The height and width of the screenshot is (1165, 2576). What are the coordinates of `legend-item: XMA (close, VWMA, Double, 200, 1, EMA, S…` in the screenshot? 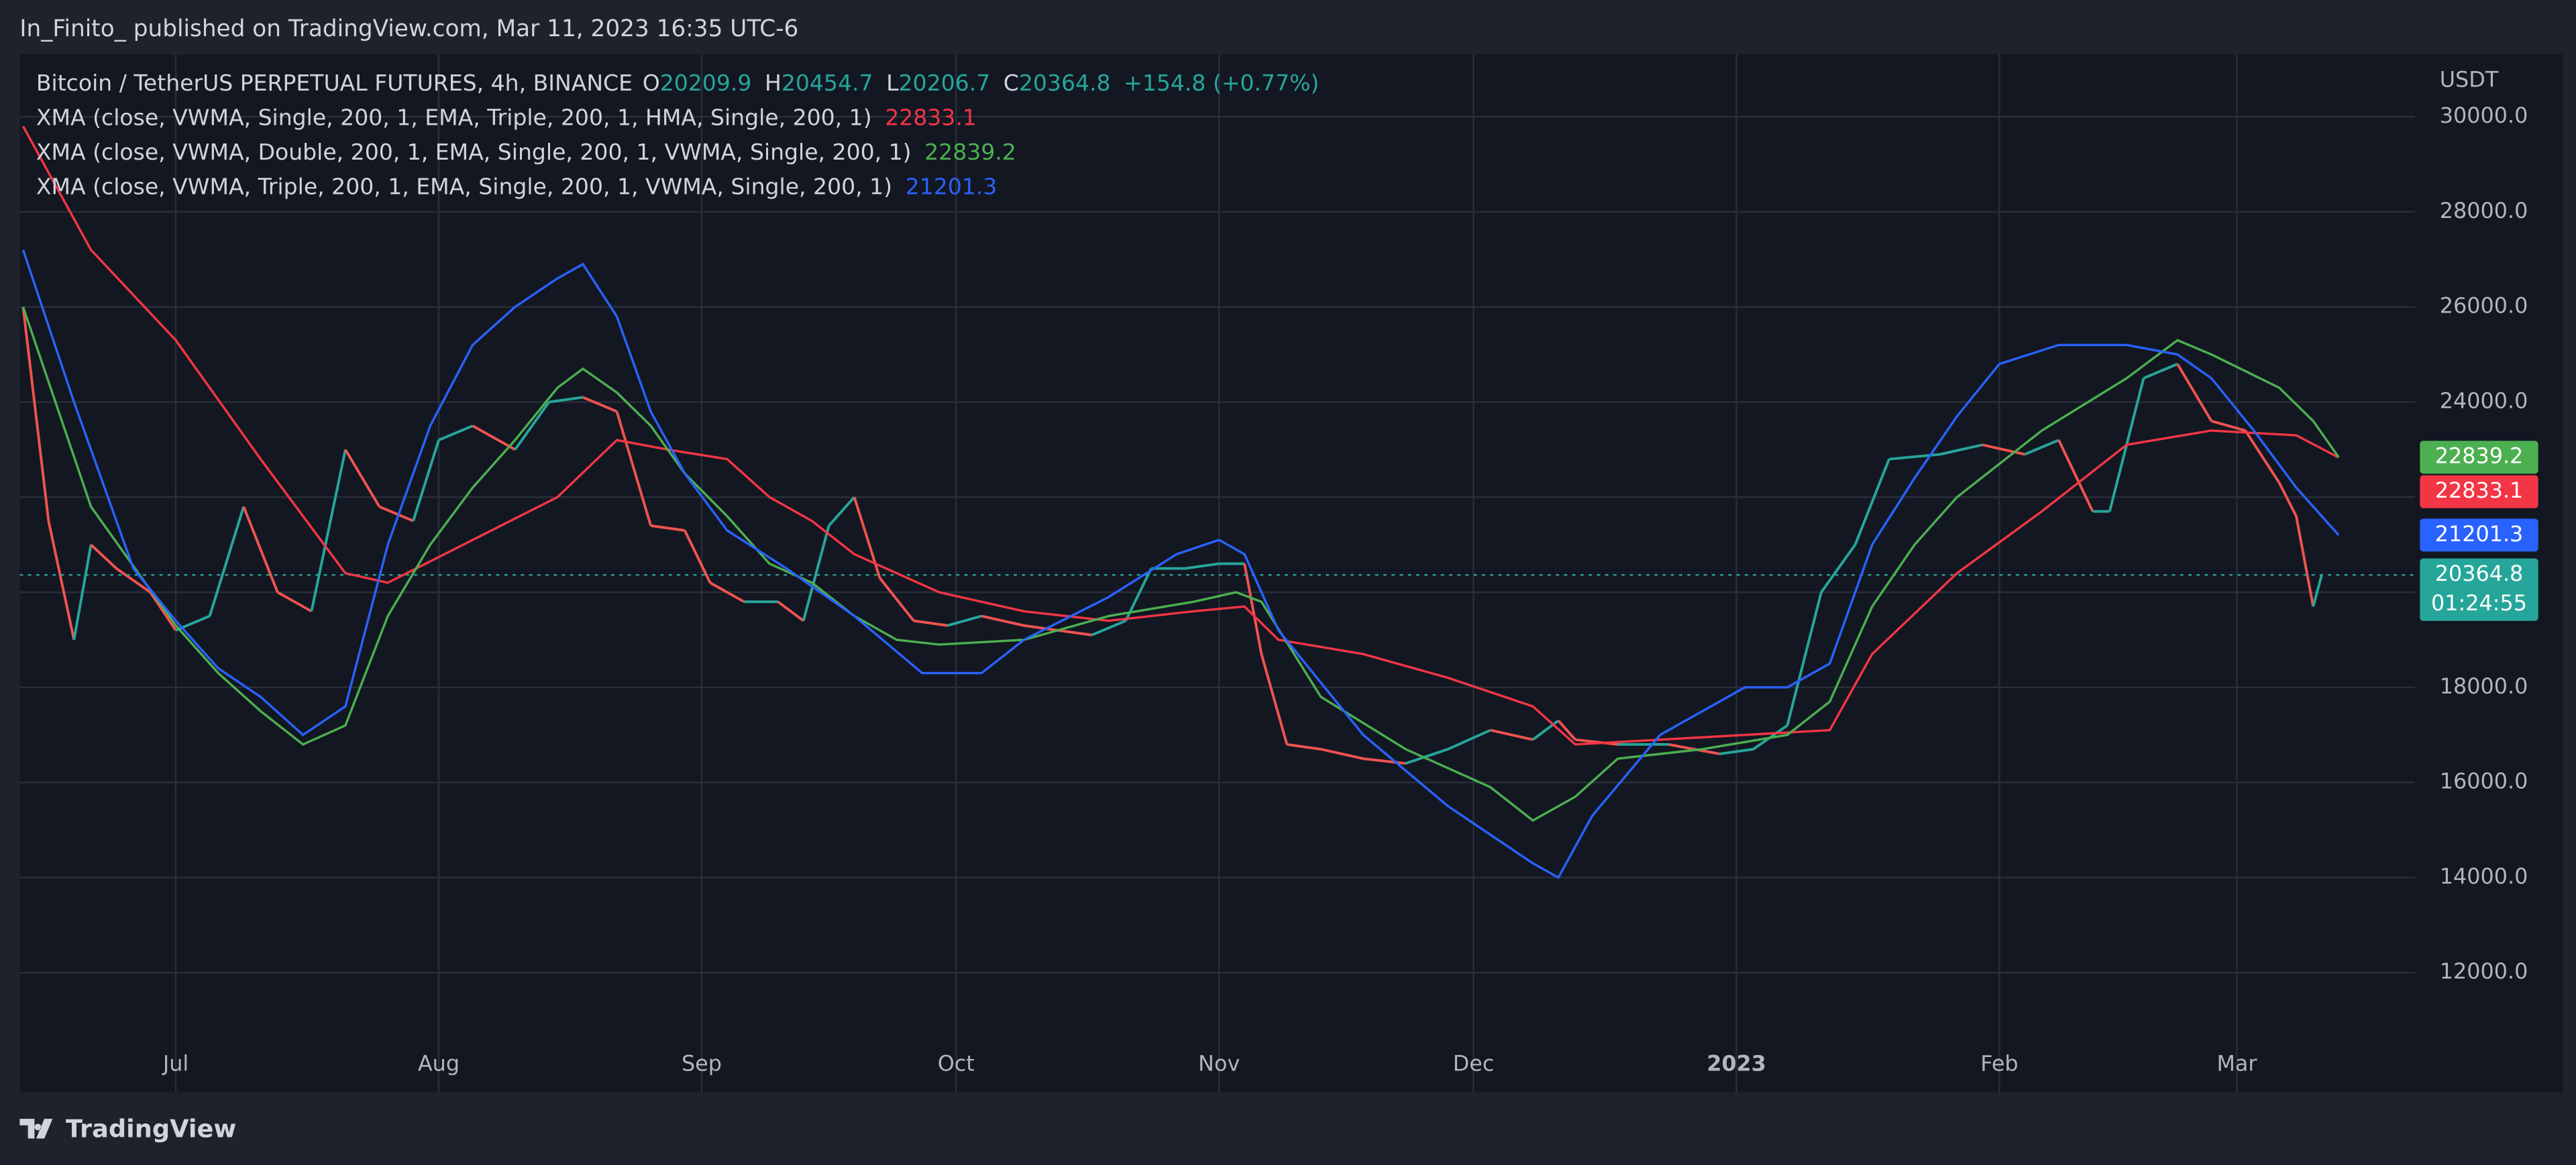 It's located at (526, 152).